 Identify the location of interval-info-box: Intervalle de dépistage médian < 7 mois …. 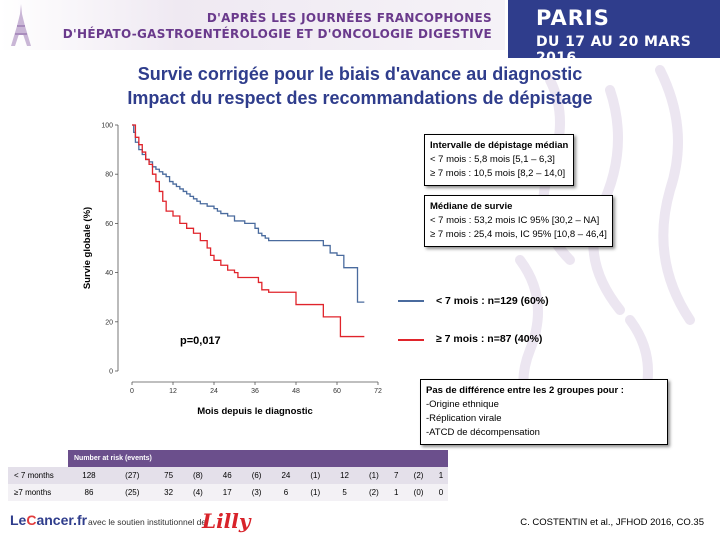
(499, 160).